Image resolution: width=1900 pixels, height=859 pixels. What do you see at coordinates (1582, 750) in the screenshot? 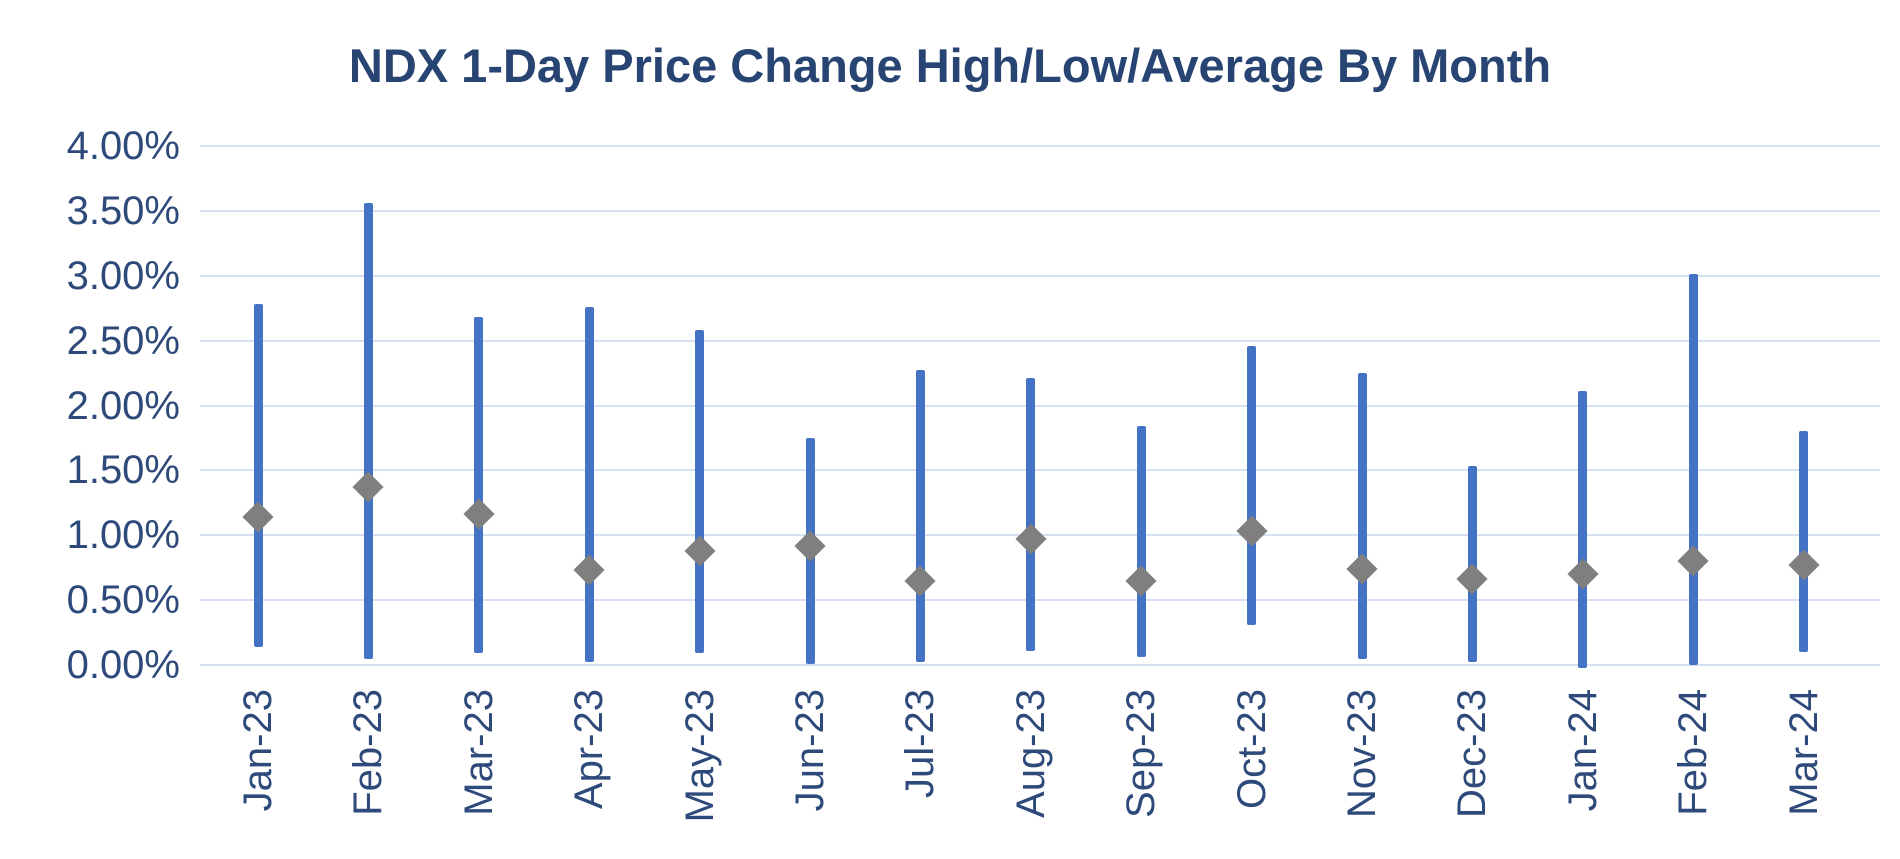
I see `x-axis-label: Jan-24` at bounding box center [1582, 750].